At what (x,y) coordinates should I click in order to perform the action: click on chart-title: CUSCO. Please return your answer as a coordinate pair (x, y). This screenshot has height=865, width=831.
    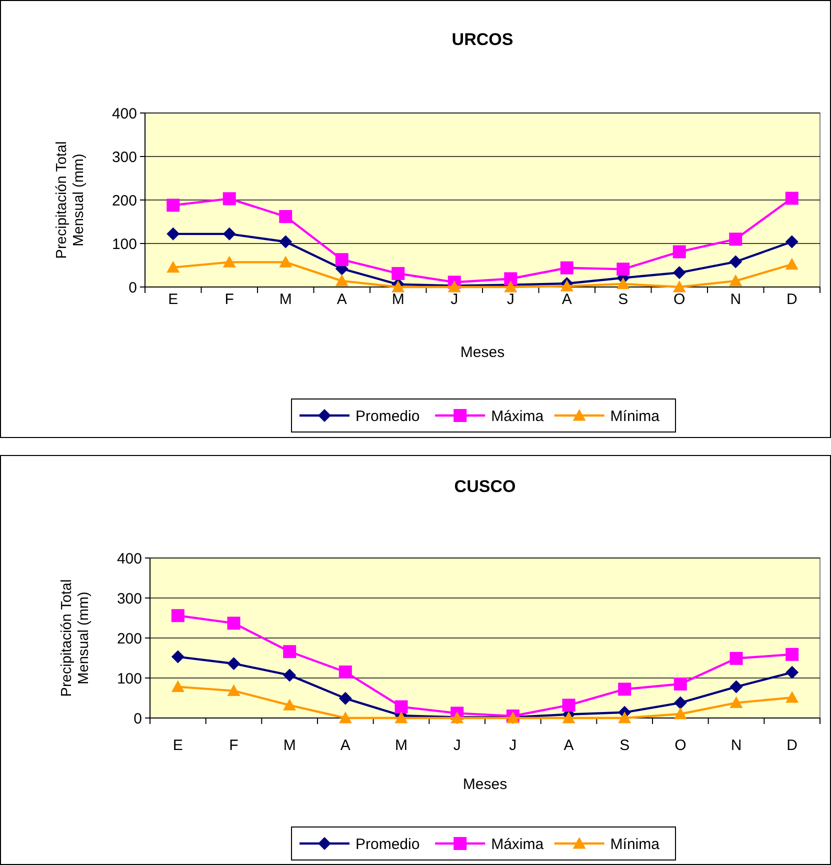
    Looking at the image, I should click on (485, 486).